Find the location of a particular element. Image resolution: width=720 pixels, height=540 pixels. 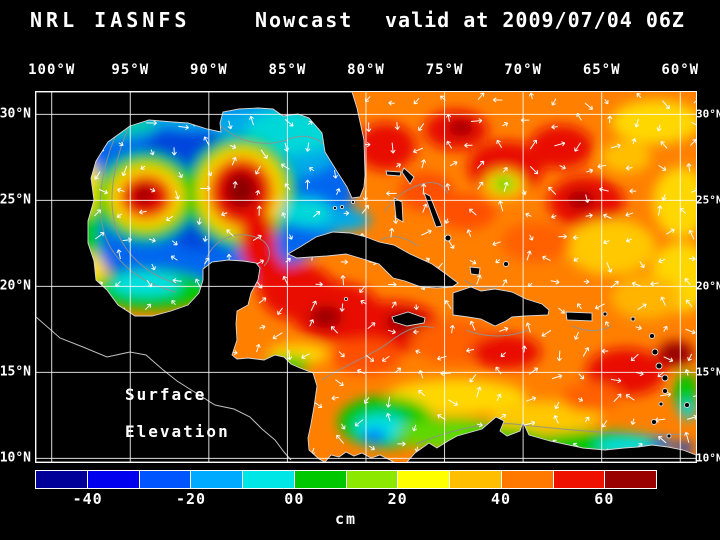

longitude-axis: 100°W 95°W 90°W 85°W 80°W 75°W 70°W 65°W 60°W is located at coordinates (363, 72).